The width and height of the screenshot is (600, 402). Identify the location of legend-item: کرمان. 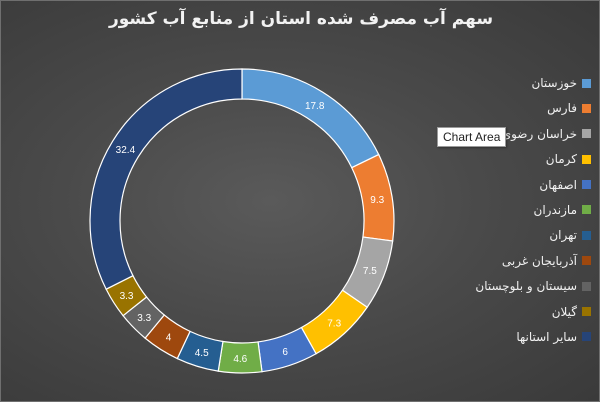
(516, 159).